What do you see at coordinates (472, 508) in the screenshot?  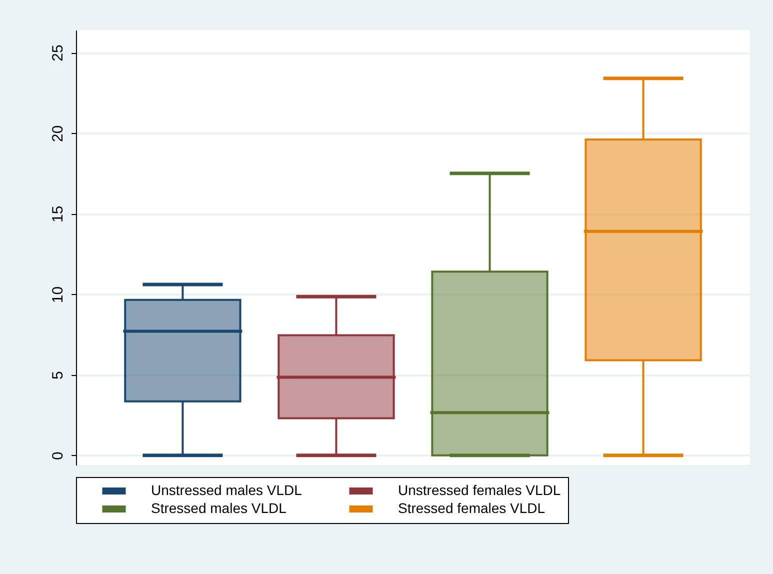 I see `legend-label: Stressed females VLDL` at bounding box center [472, 508].